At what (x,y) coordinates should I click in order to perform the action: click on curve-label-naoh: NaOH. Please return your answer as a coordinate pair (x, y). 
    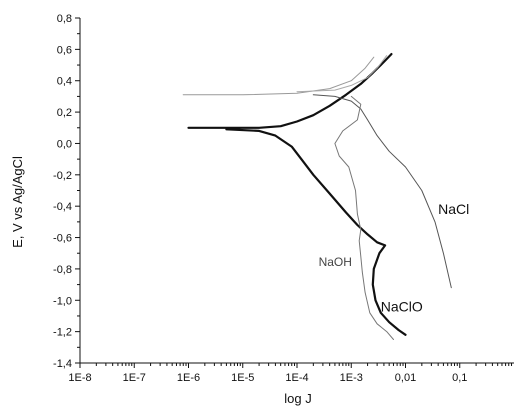
    Looking at the image, I should click on (335, 262).